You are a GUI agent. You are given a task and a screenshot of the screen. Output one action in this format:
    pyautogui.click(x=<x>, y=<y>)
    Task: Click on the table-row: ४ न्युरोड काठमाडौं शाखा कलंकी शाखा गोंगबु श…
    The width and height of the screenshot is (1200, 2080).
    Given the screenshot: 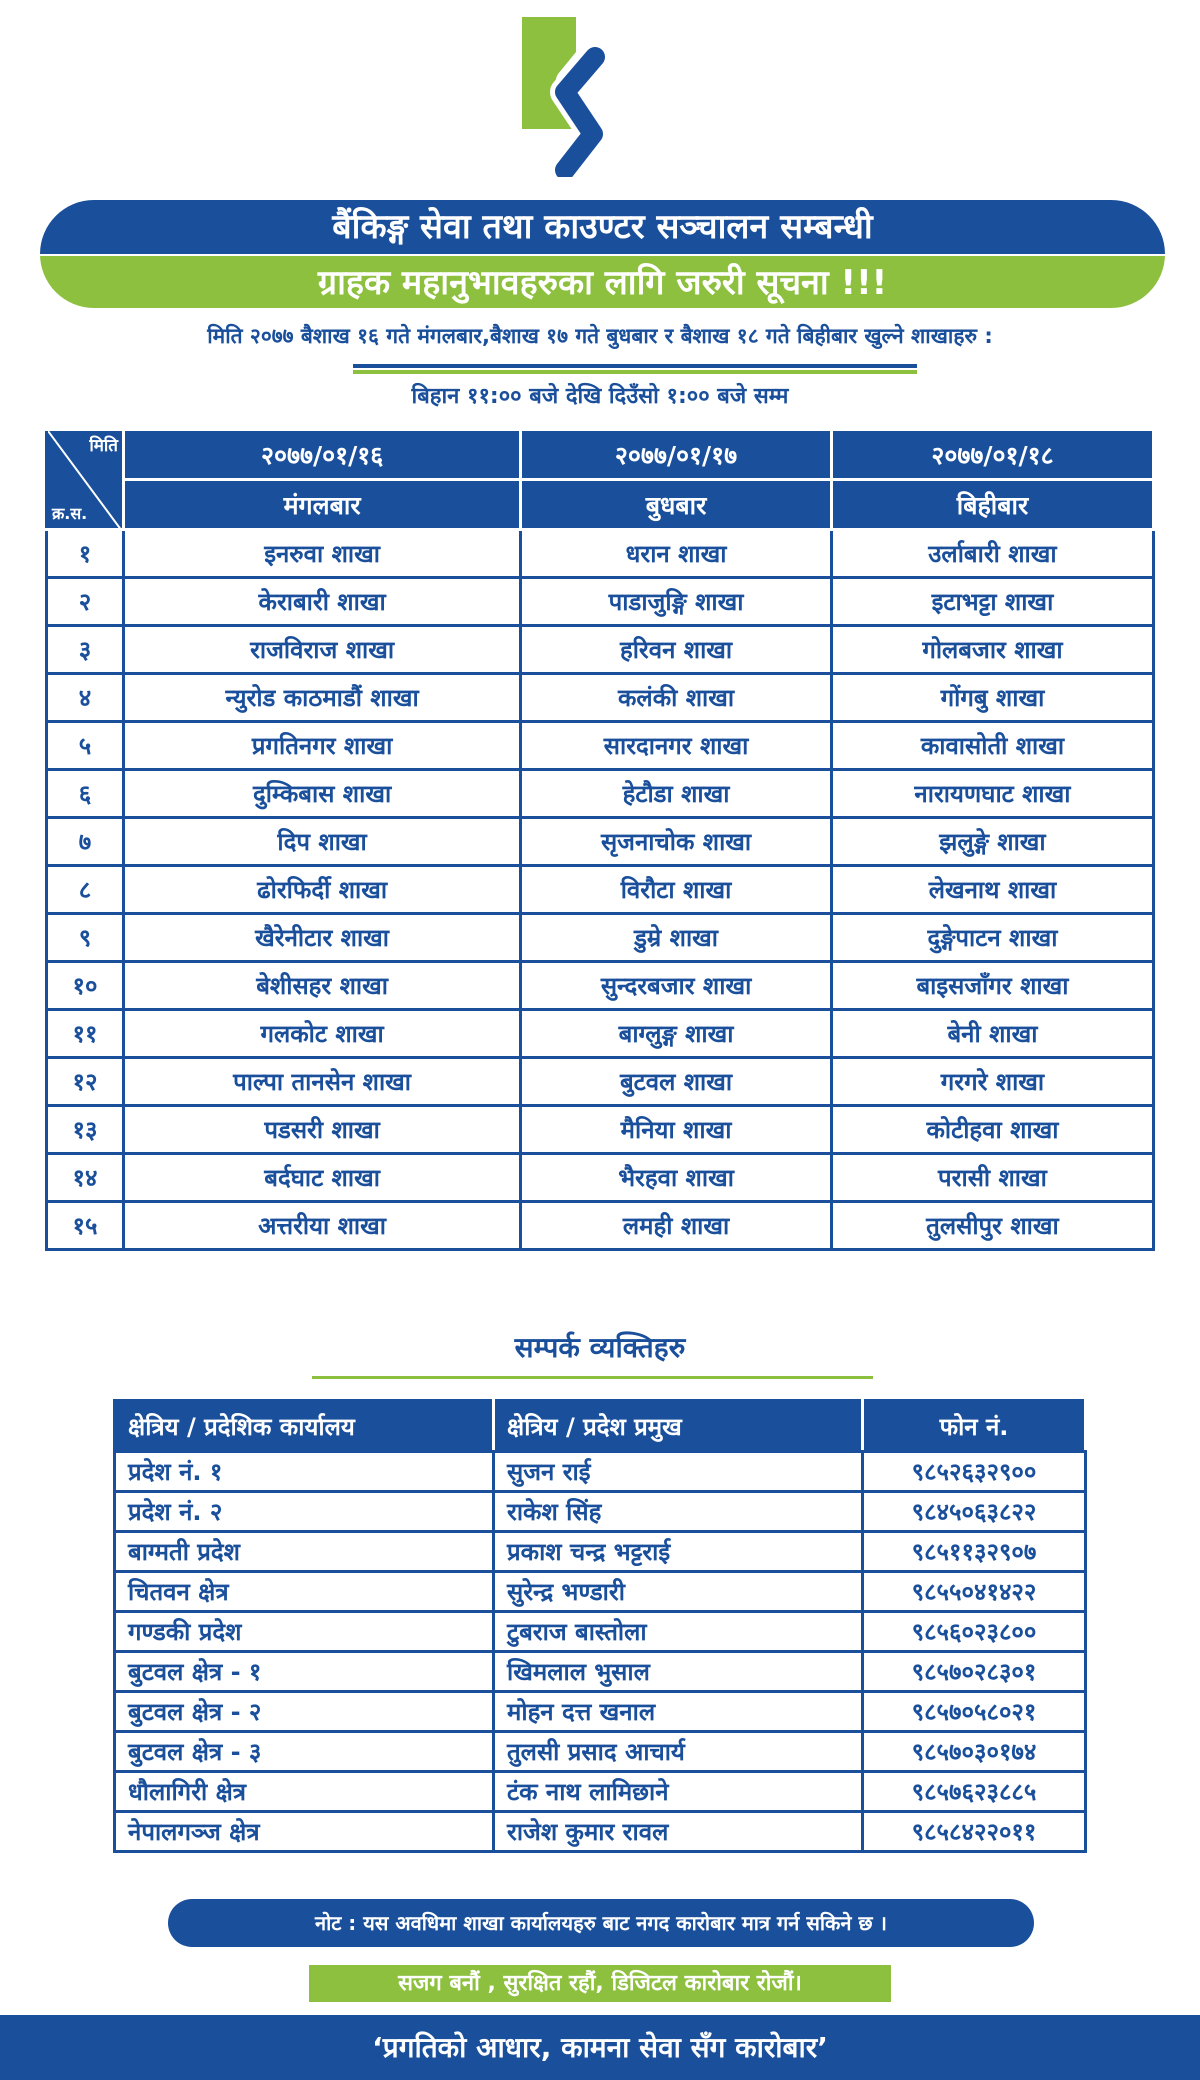 What is the action you would take?
    pyautogui.click(x=600, y=697)
    